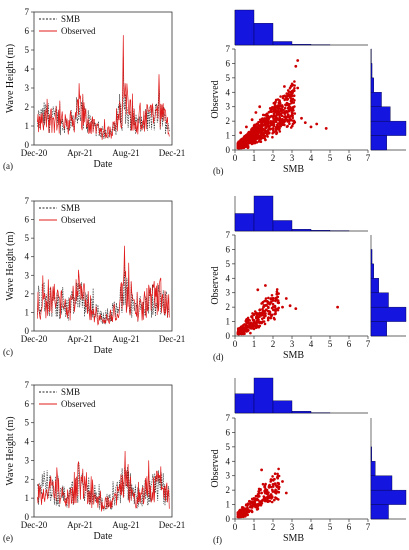 This screenshot has height=550, width=409. What do you see at coordinates (217, 540) in the screenshot?
I see `scatter-3-panel-label: (f)` at bounding box center [217, 540].